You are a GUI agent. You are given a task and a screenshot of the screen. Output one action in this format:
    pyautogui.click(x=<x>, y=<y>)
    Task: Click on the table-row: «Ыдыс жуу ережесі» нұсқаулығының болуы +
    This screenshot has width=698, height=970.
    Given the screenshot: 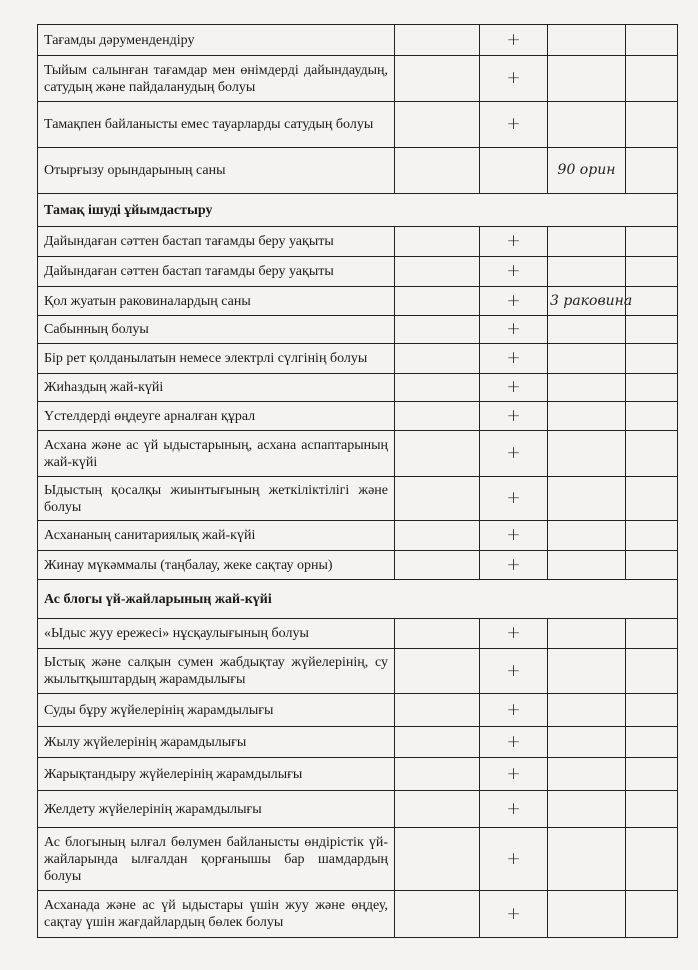 What is the action you would take?
    pyautogui.click(x=357, y=633)
    